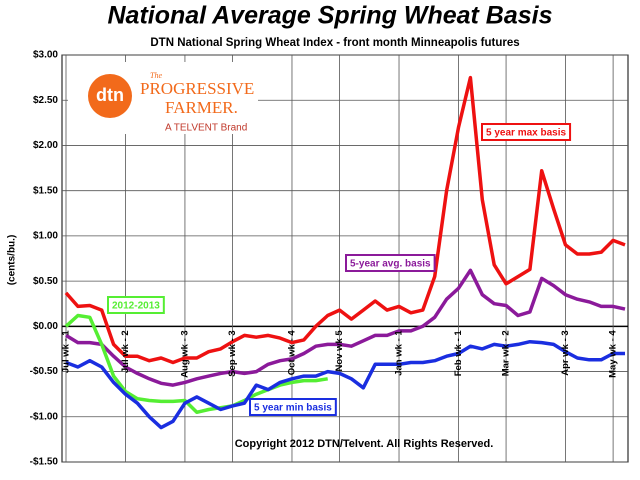  What do you see at coordinates (232, 353) in the screenshot?
I see `x-tick-label: Sep wk - 3` at bounding box center [232, 353].